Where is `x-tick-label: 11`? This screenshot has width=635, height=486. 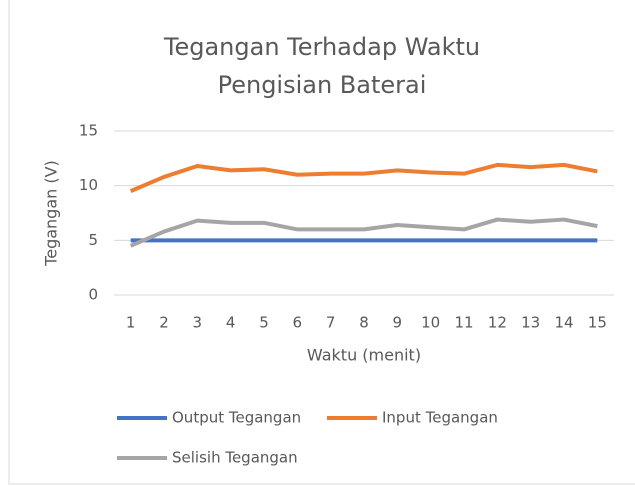
x-tick-label: 11 is located at coordinates (463, 323).